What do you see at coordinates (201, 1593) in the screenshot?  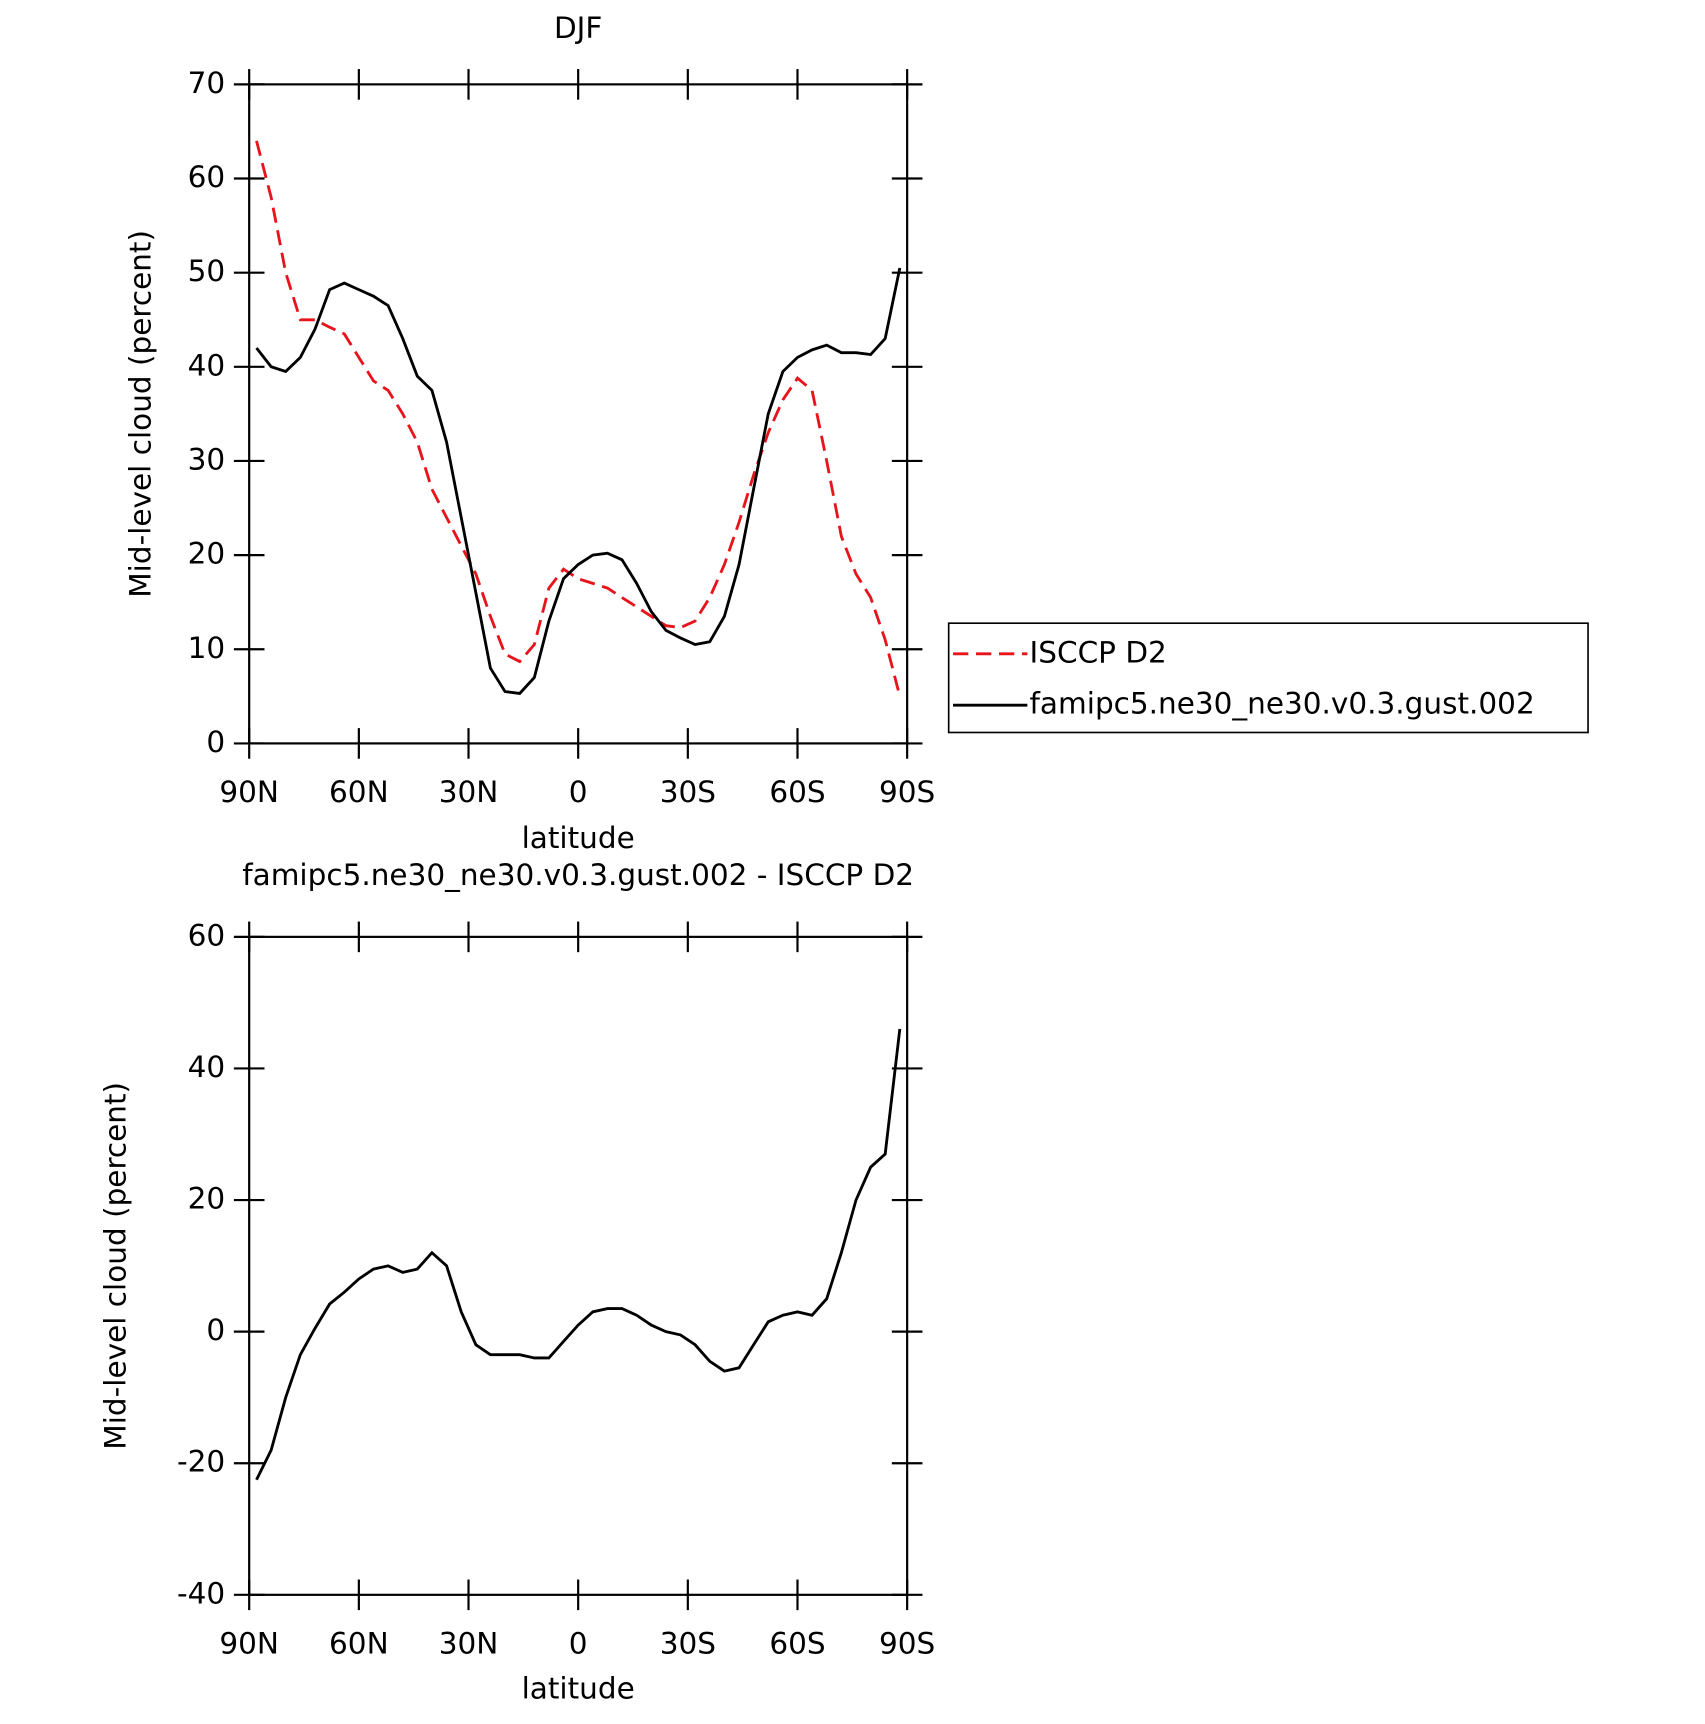 I see `y-tick-label: -40` at bounding box center [201, 1593].